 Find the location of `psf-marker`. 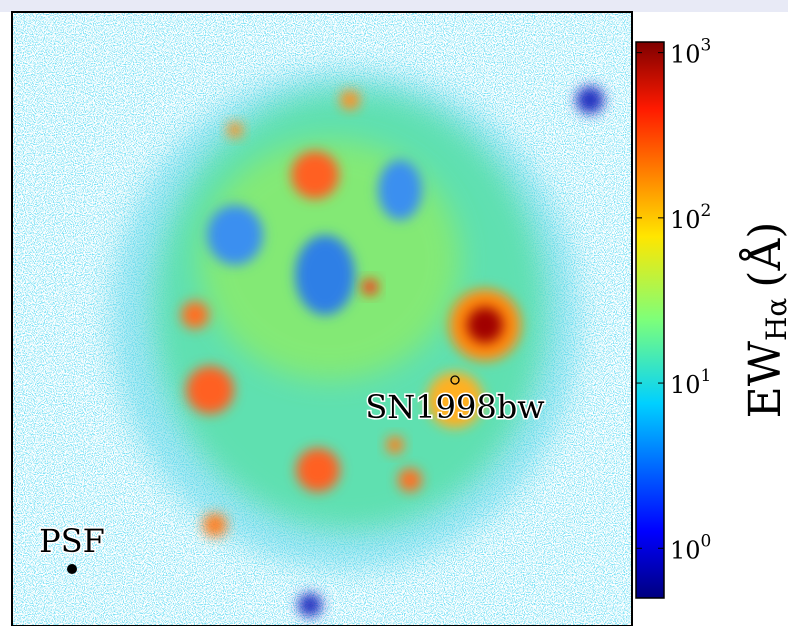

psf-marker is located at coordinates (72, 569).